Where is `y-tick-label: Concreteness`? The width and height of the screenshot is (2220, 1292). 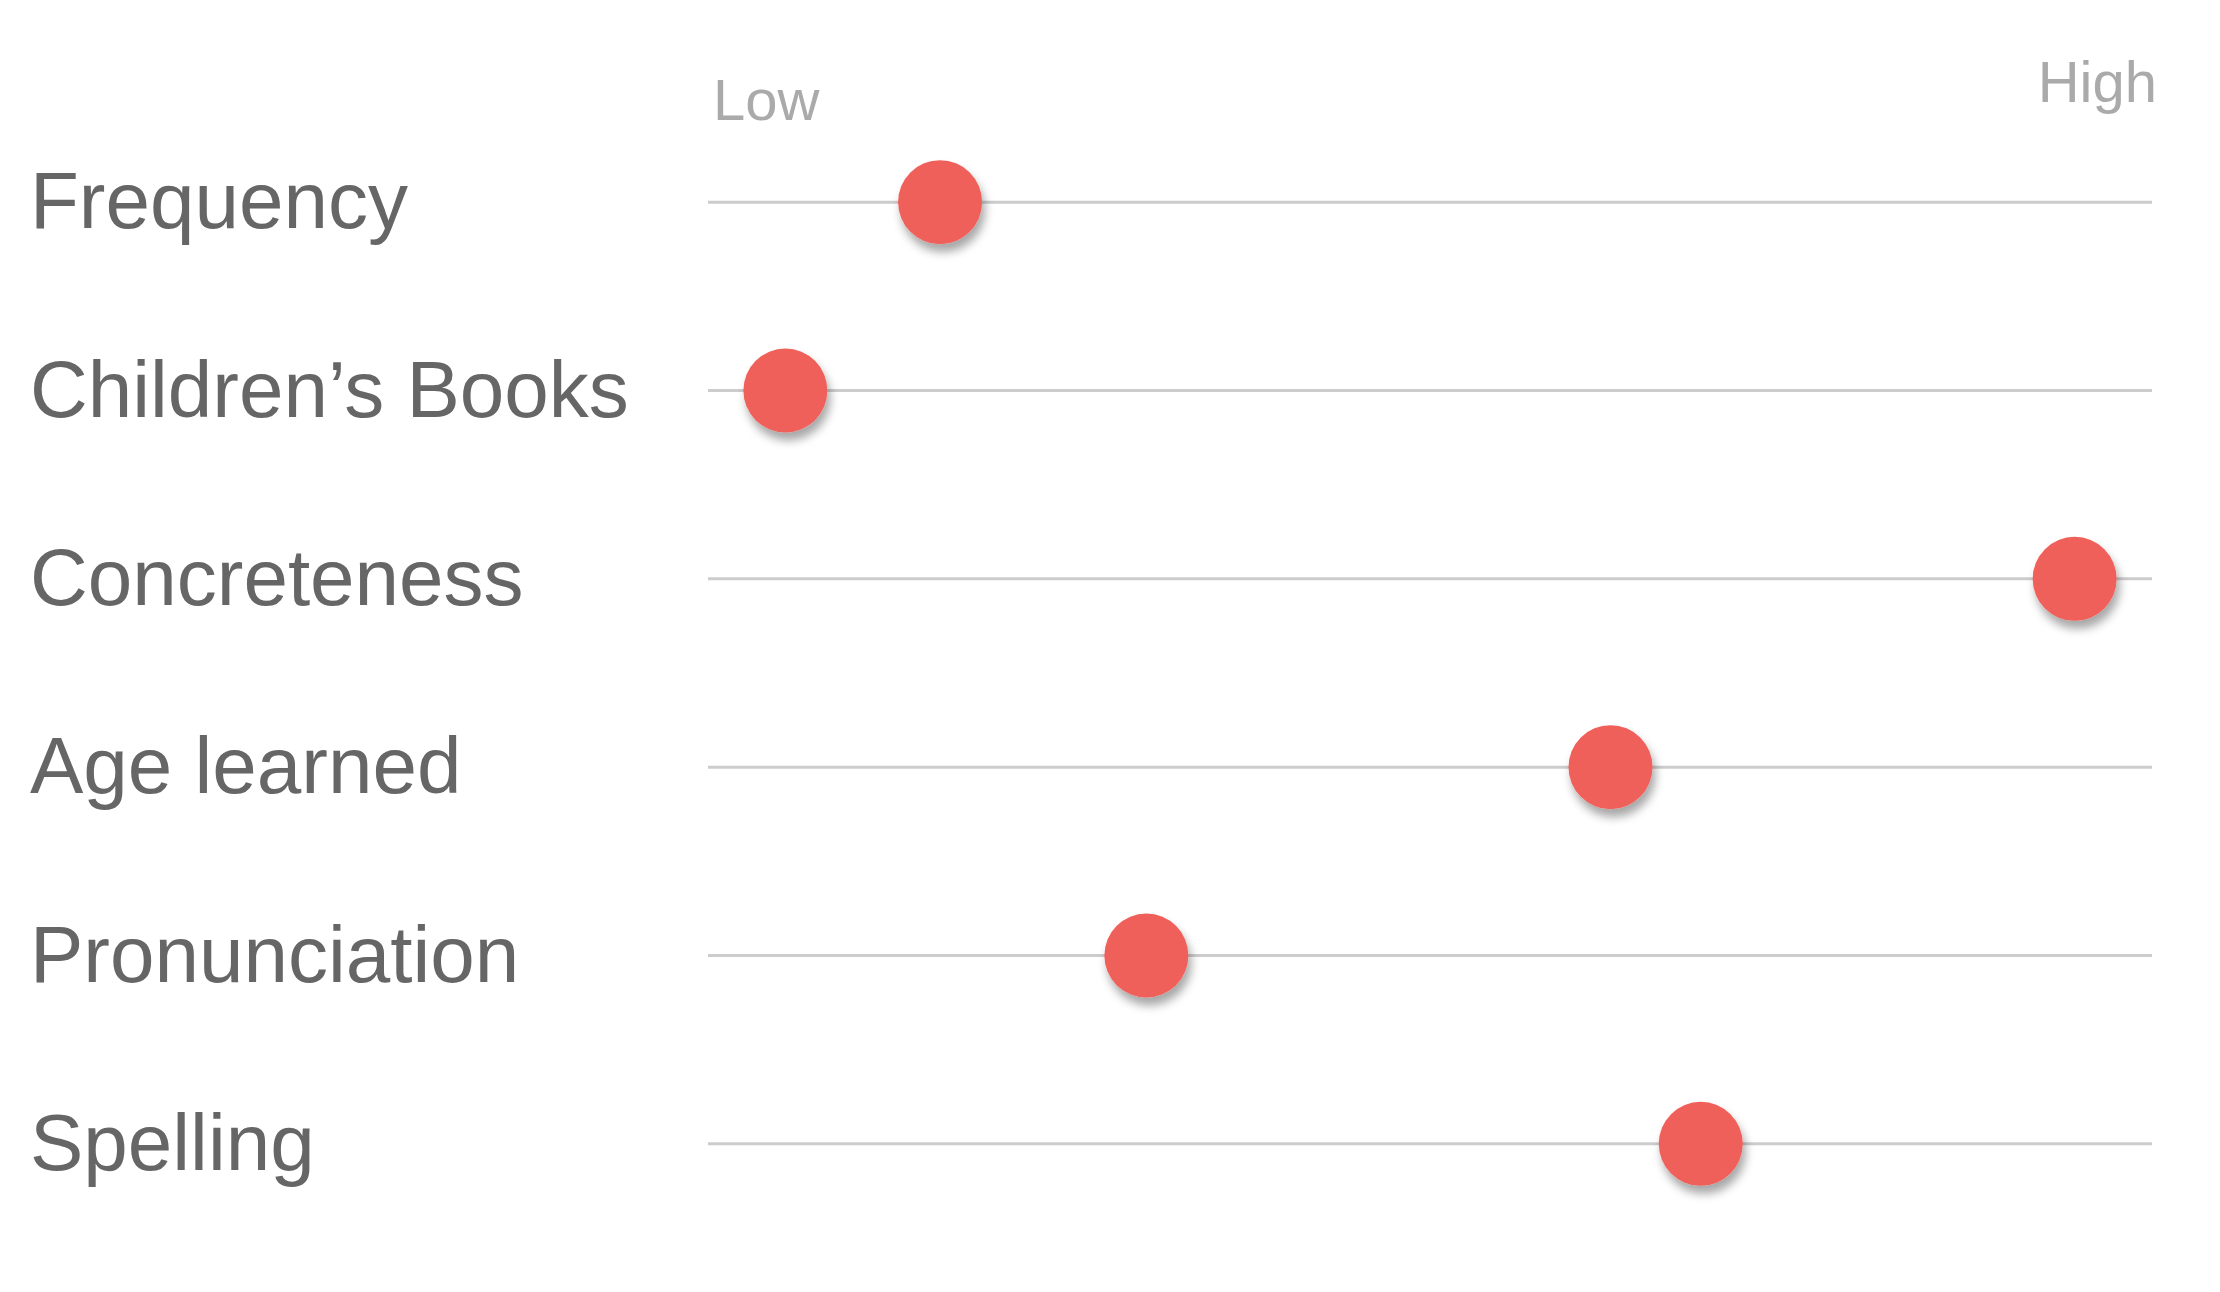
y-tick-label: Concreteness is located at coordinates (277, 577).